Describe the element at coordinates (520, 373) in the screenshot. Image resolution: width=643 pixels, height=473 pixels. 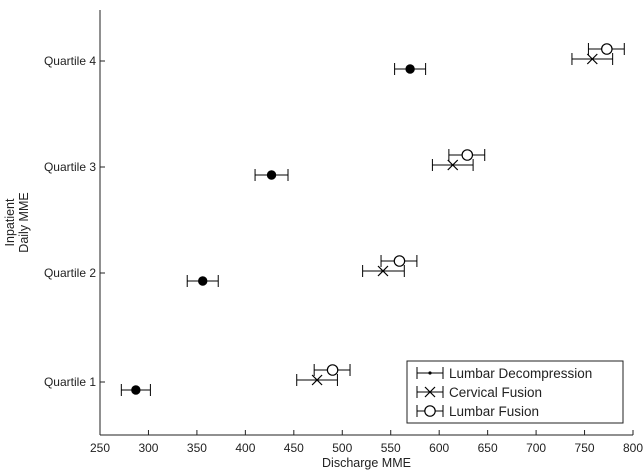
I see `legend-label: Lumbar Decompression` at that location.